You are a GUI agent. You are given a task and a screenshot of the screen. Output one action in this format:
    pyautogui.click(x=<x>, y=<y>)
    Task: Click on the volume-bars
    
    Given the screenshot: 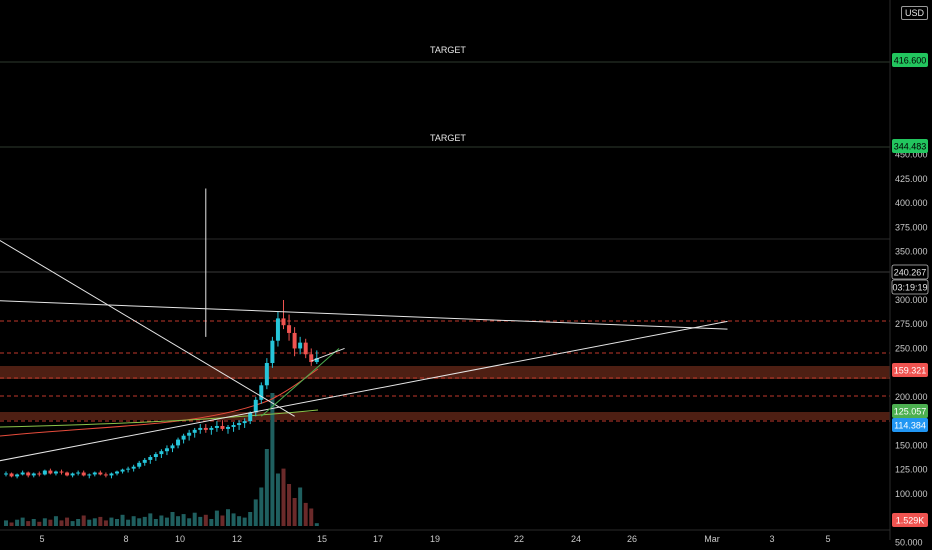 What is the action you would take?
    pyautogui.click(x=161, y=459)
    